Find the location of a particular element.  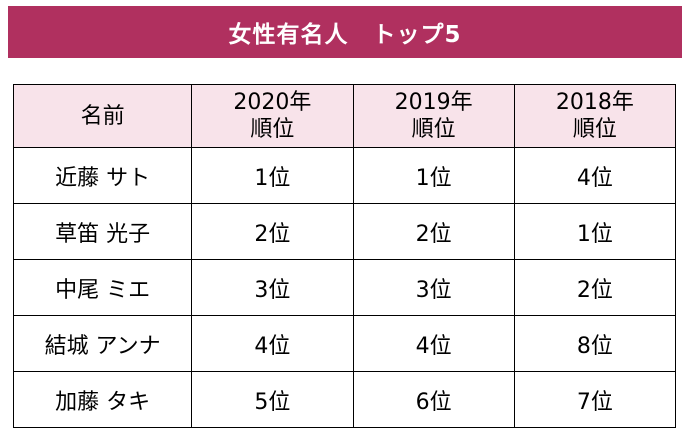

cell-rank-2019: 4位 is located at coordinates (433, 343).